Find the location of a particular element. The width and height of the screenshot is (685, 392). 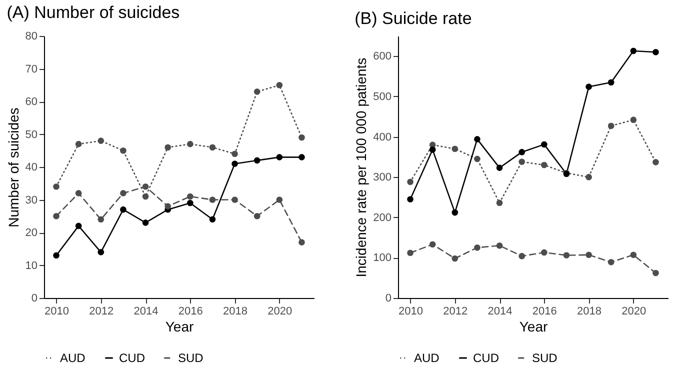

y-tick-label: 0 is located at coordinates (34, 298).